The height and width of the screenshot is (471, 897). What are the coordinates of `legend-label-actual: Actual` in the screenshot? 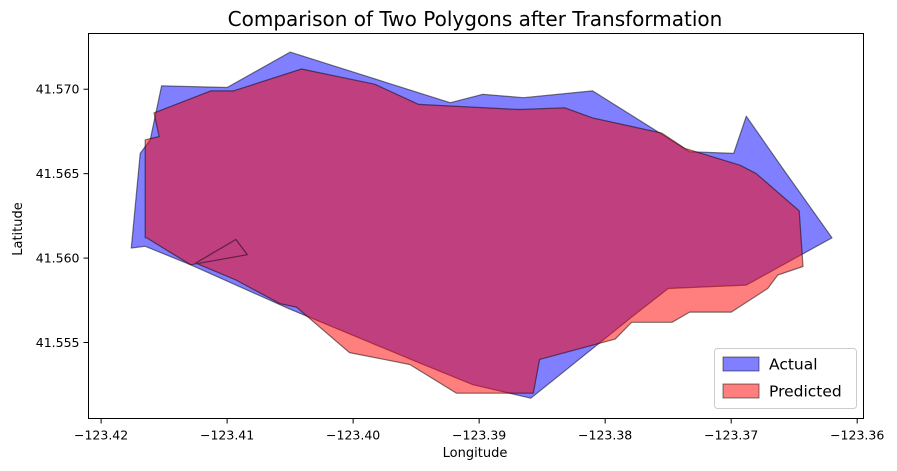 It's located at (793, 365).